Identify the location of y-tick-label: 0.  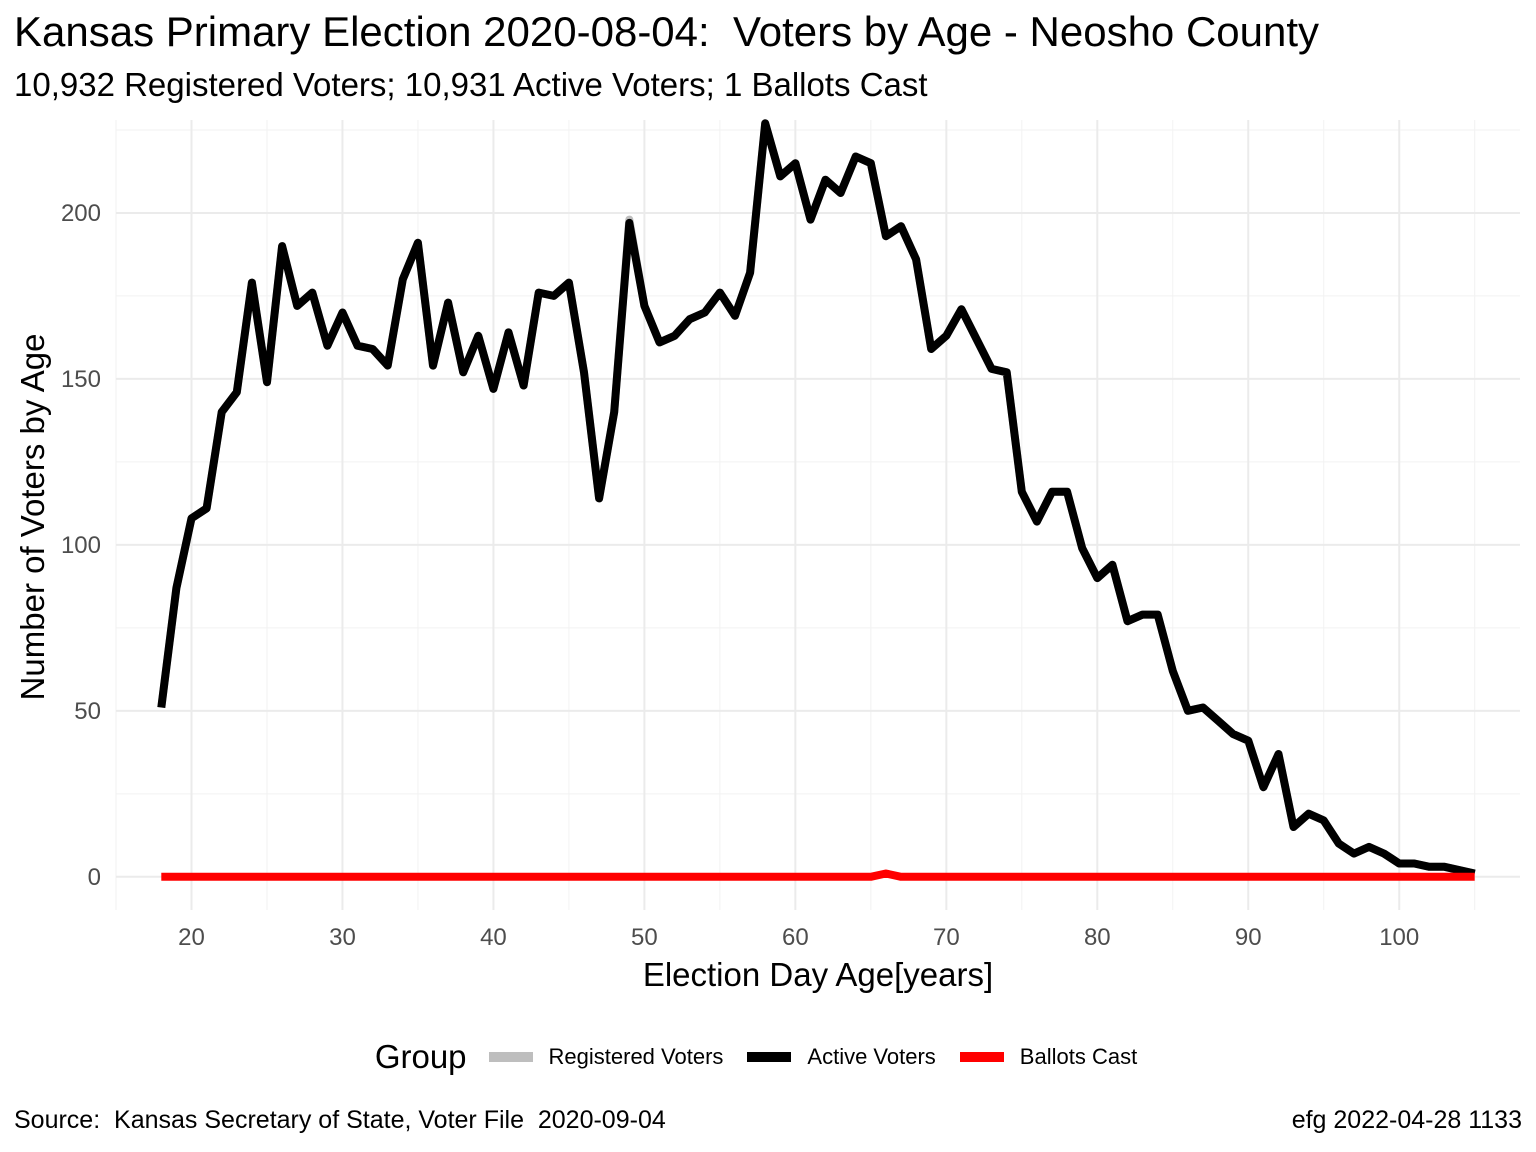
(94, 877).